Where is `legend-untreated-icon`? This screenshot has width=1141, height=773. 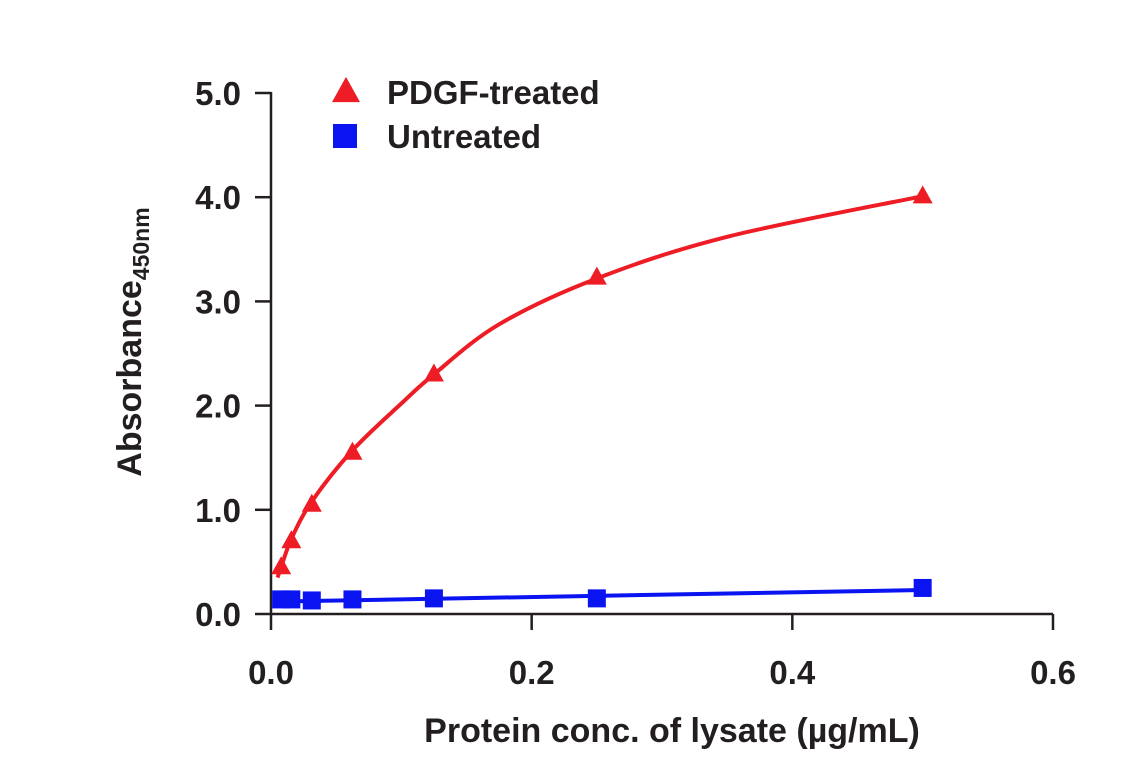
legend-untreated-icon is located at coordinates (345, 136).